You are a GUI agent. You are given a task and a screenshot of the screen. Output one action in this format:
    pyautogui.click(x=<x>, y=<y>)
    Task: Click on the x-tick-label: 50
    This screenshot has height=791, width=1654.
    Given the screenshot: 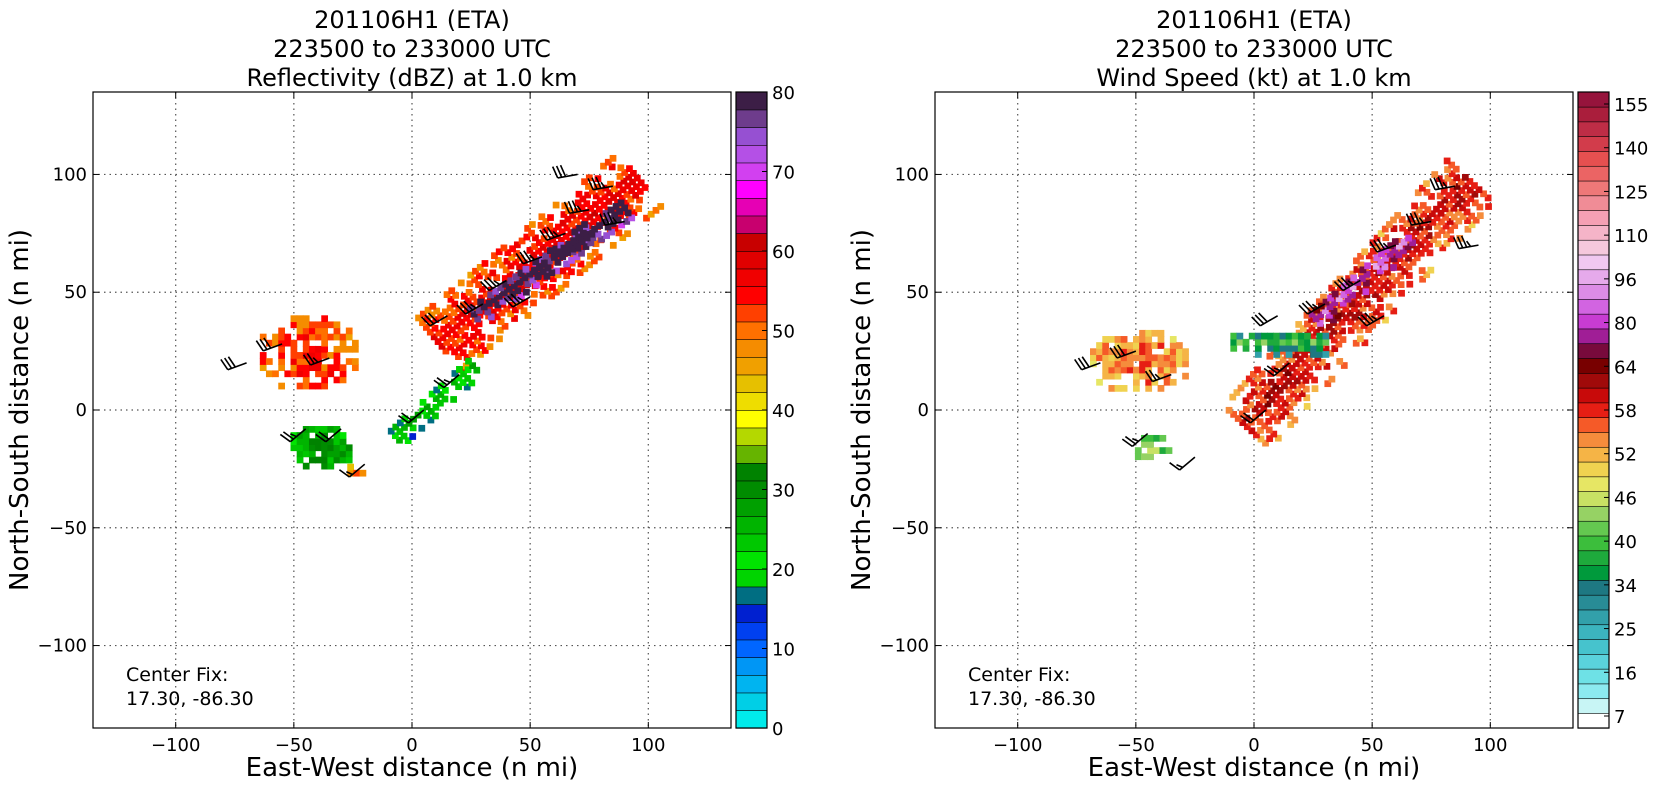 What is the action you would take?
    pyautogui.click(x=530, y=745)
    